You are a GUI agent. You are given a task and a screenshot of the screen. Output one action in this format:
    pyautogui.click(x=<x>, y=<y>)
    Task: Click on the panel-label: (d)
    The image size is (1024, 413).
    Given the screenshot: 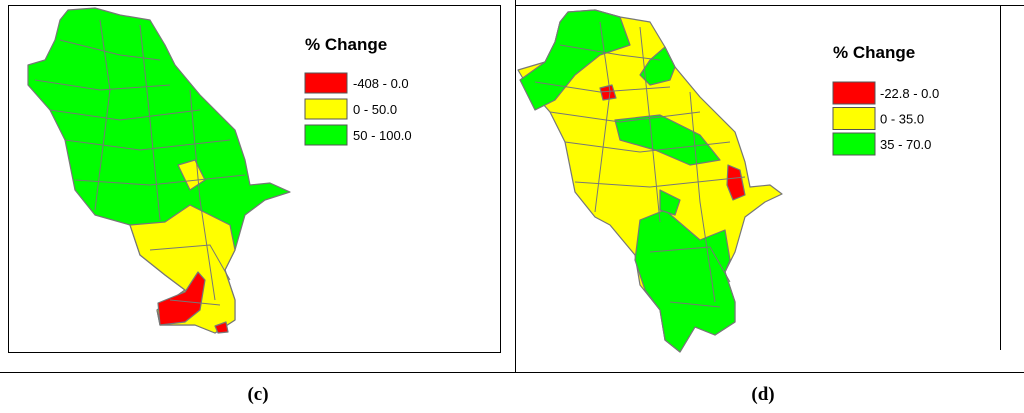 What is the action you would take?
    pyautogui.click(x=762, y=394)
    